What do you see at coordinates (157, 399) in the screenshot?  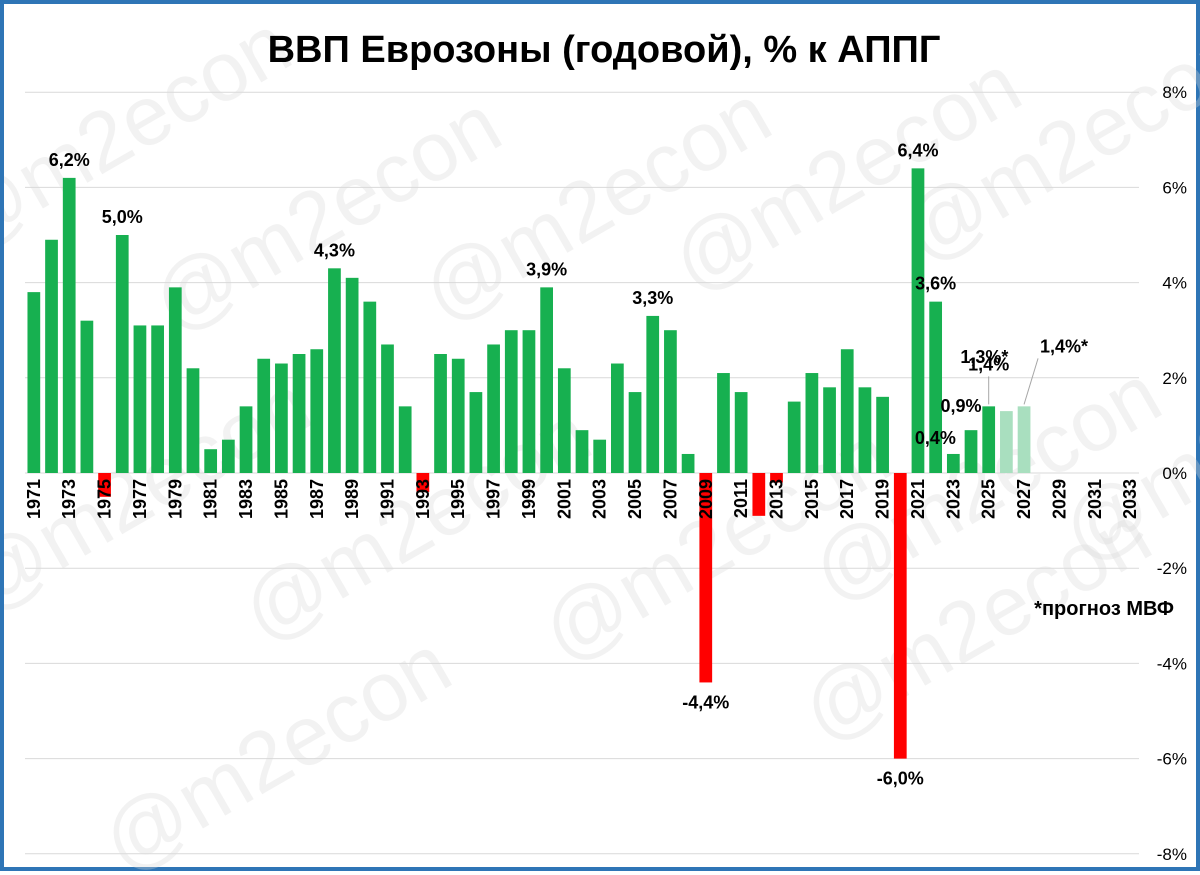 I see `bar-1978` at bounding box center [157, 399].